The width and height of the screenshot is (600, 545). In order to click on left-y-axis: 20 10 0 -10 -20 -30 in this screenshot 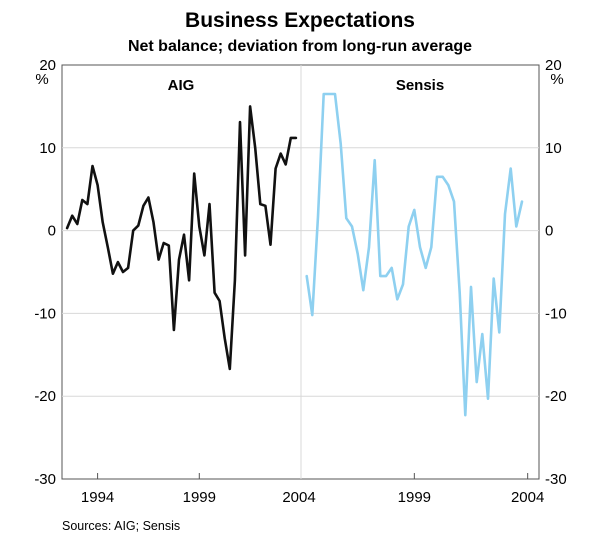, I will do `click(45, 272)`.